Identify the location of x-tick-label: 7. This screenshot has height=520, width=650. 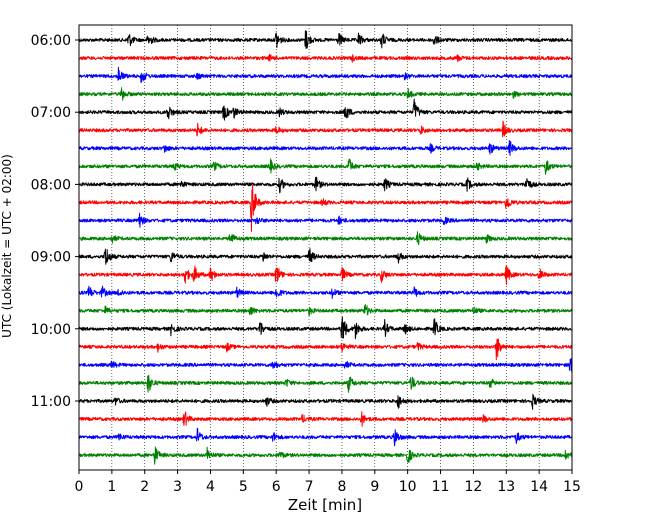
(309, 487).